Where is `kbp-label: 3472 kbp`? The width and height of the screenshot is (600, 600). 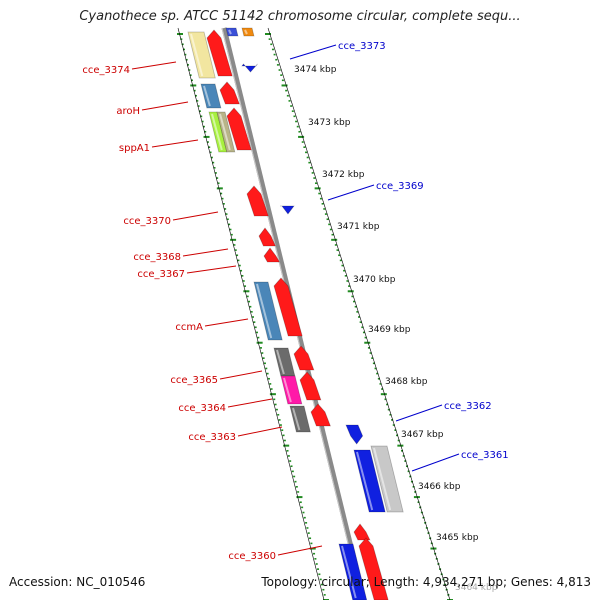 kbp-label: 3472 kbp is located at coordinates (343, 175).